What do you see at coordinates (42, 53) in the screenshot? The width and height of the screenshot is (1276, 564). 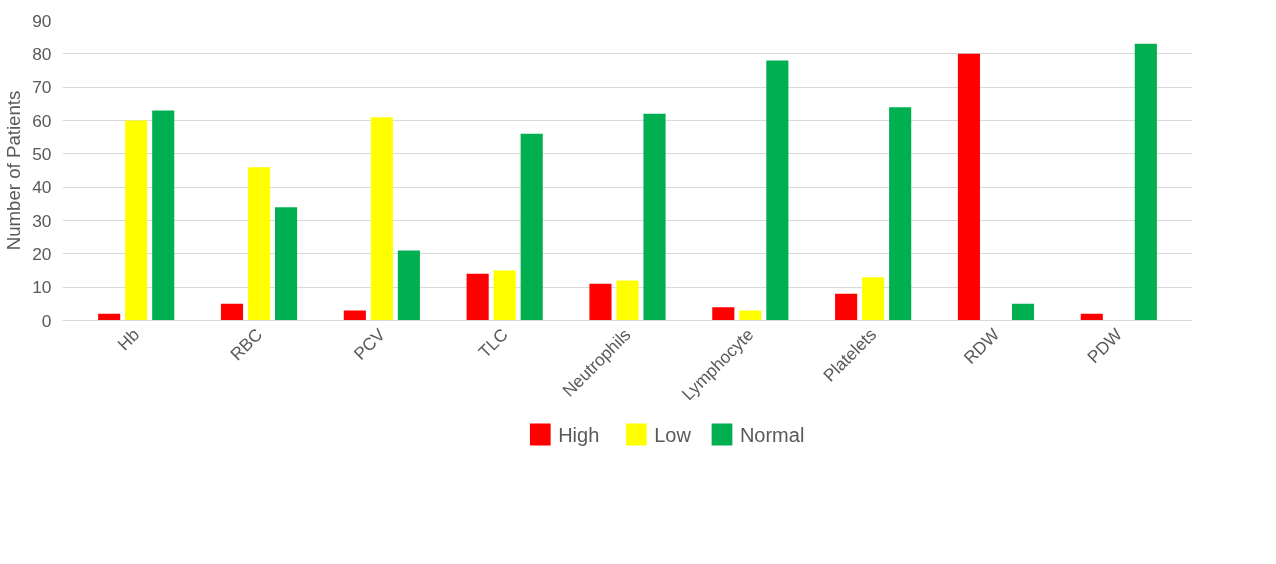 I see `y-tick-label: 80` at bounding box center [42, 53].